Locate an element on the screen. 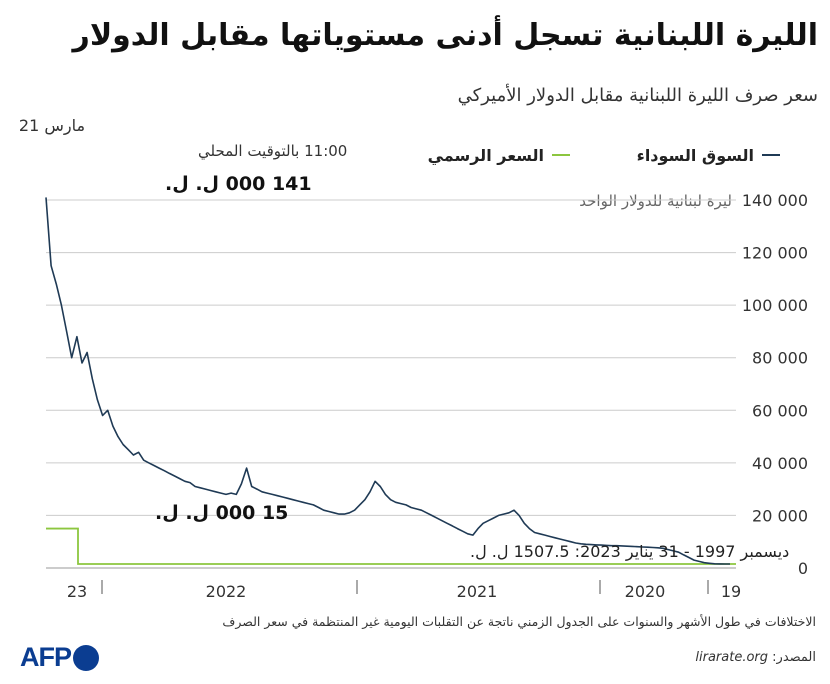 The width and height of the screenshot is (830, 684). afp-logo: AFP is located at coordinates (59, 657).